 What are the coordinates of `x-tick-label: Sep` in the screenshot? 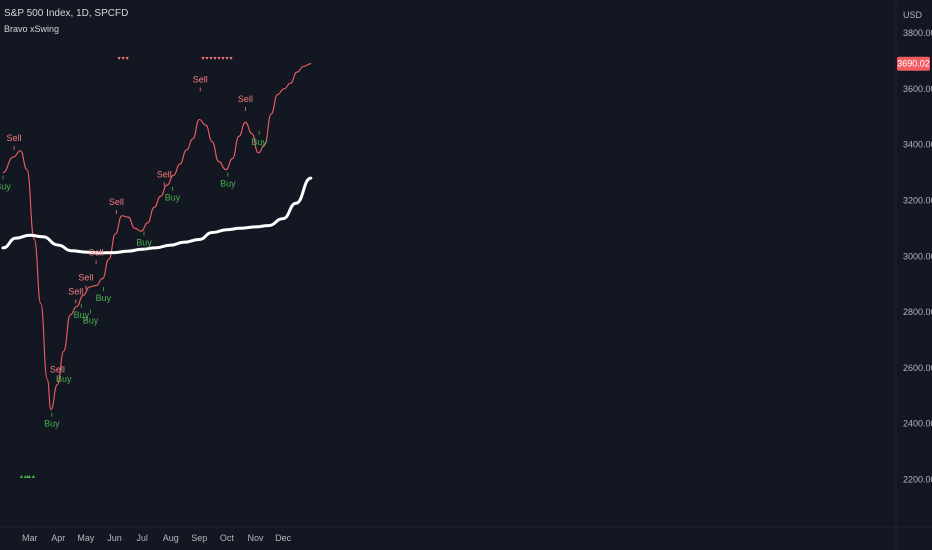 It's located at (199, 538).